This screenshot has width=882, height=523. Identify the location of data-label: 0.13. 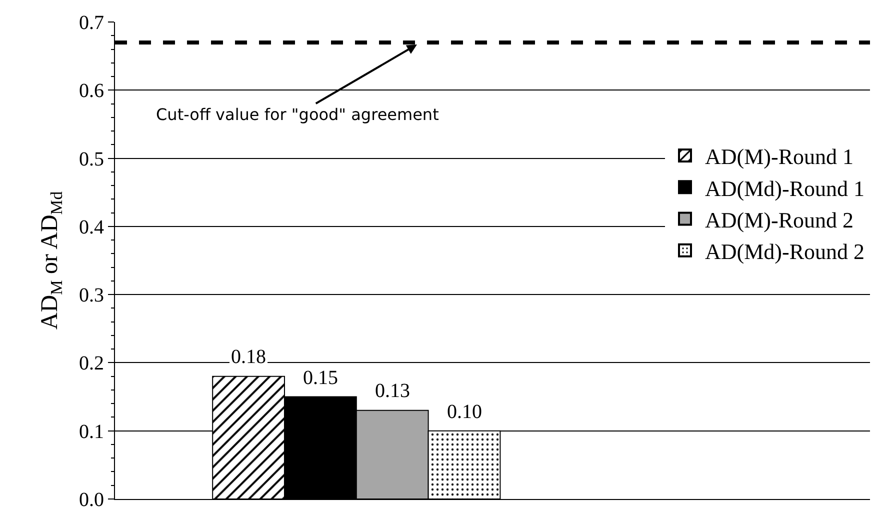
(392, 391).